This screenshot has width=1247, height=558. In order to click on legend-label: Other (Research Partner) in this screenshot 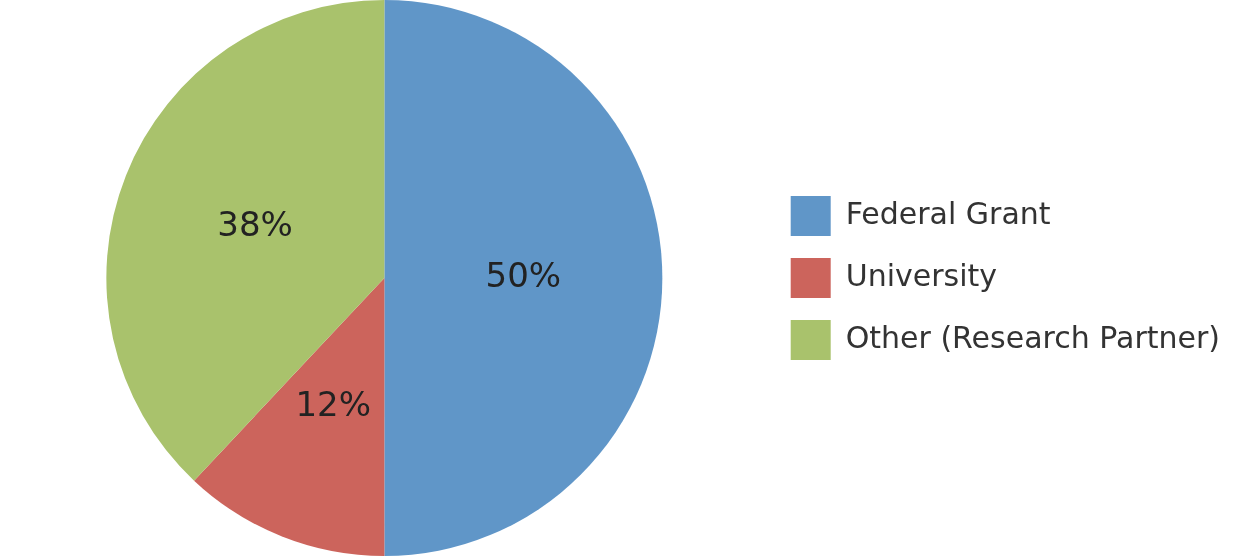, I will do `click(1032, 337)`.